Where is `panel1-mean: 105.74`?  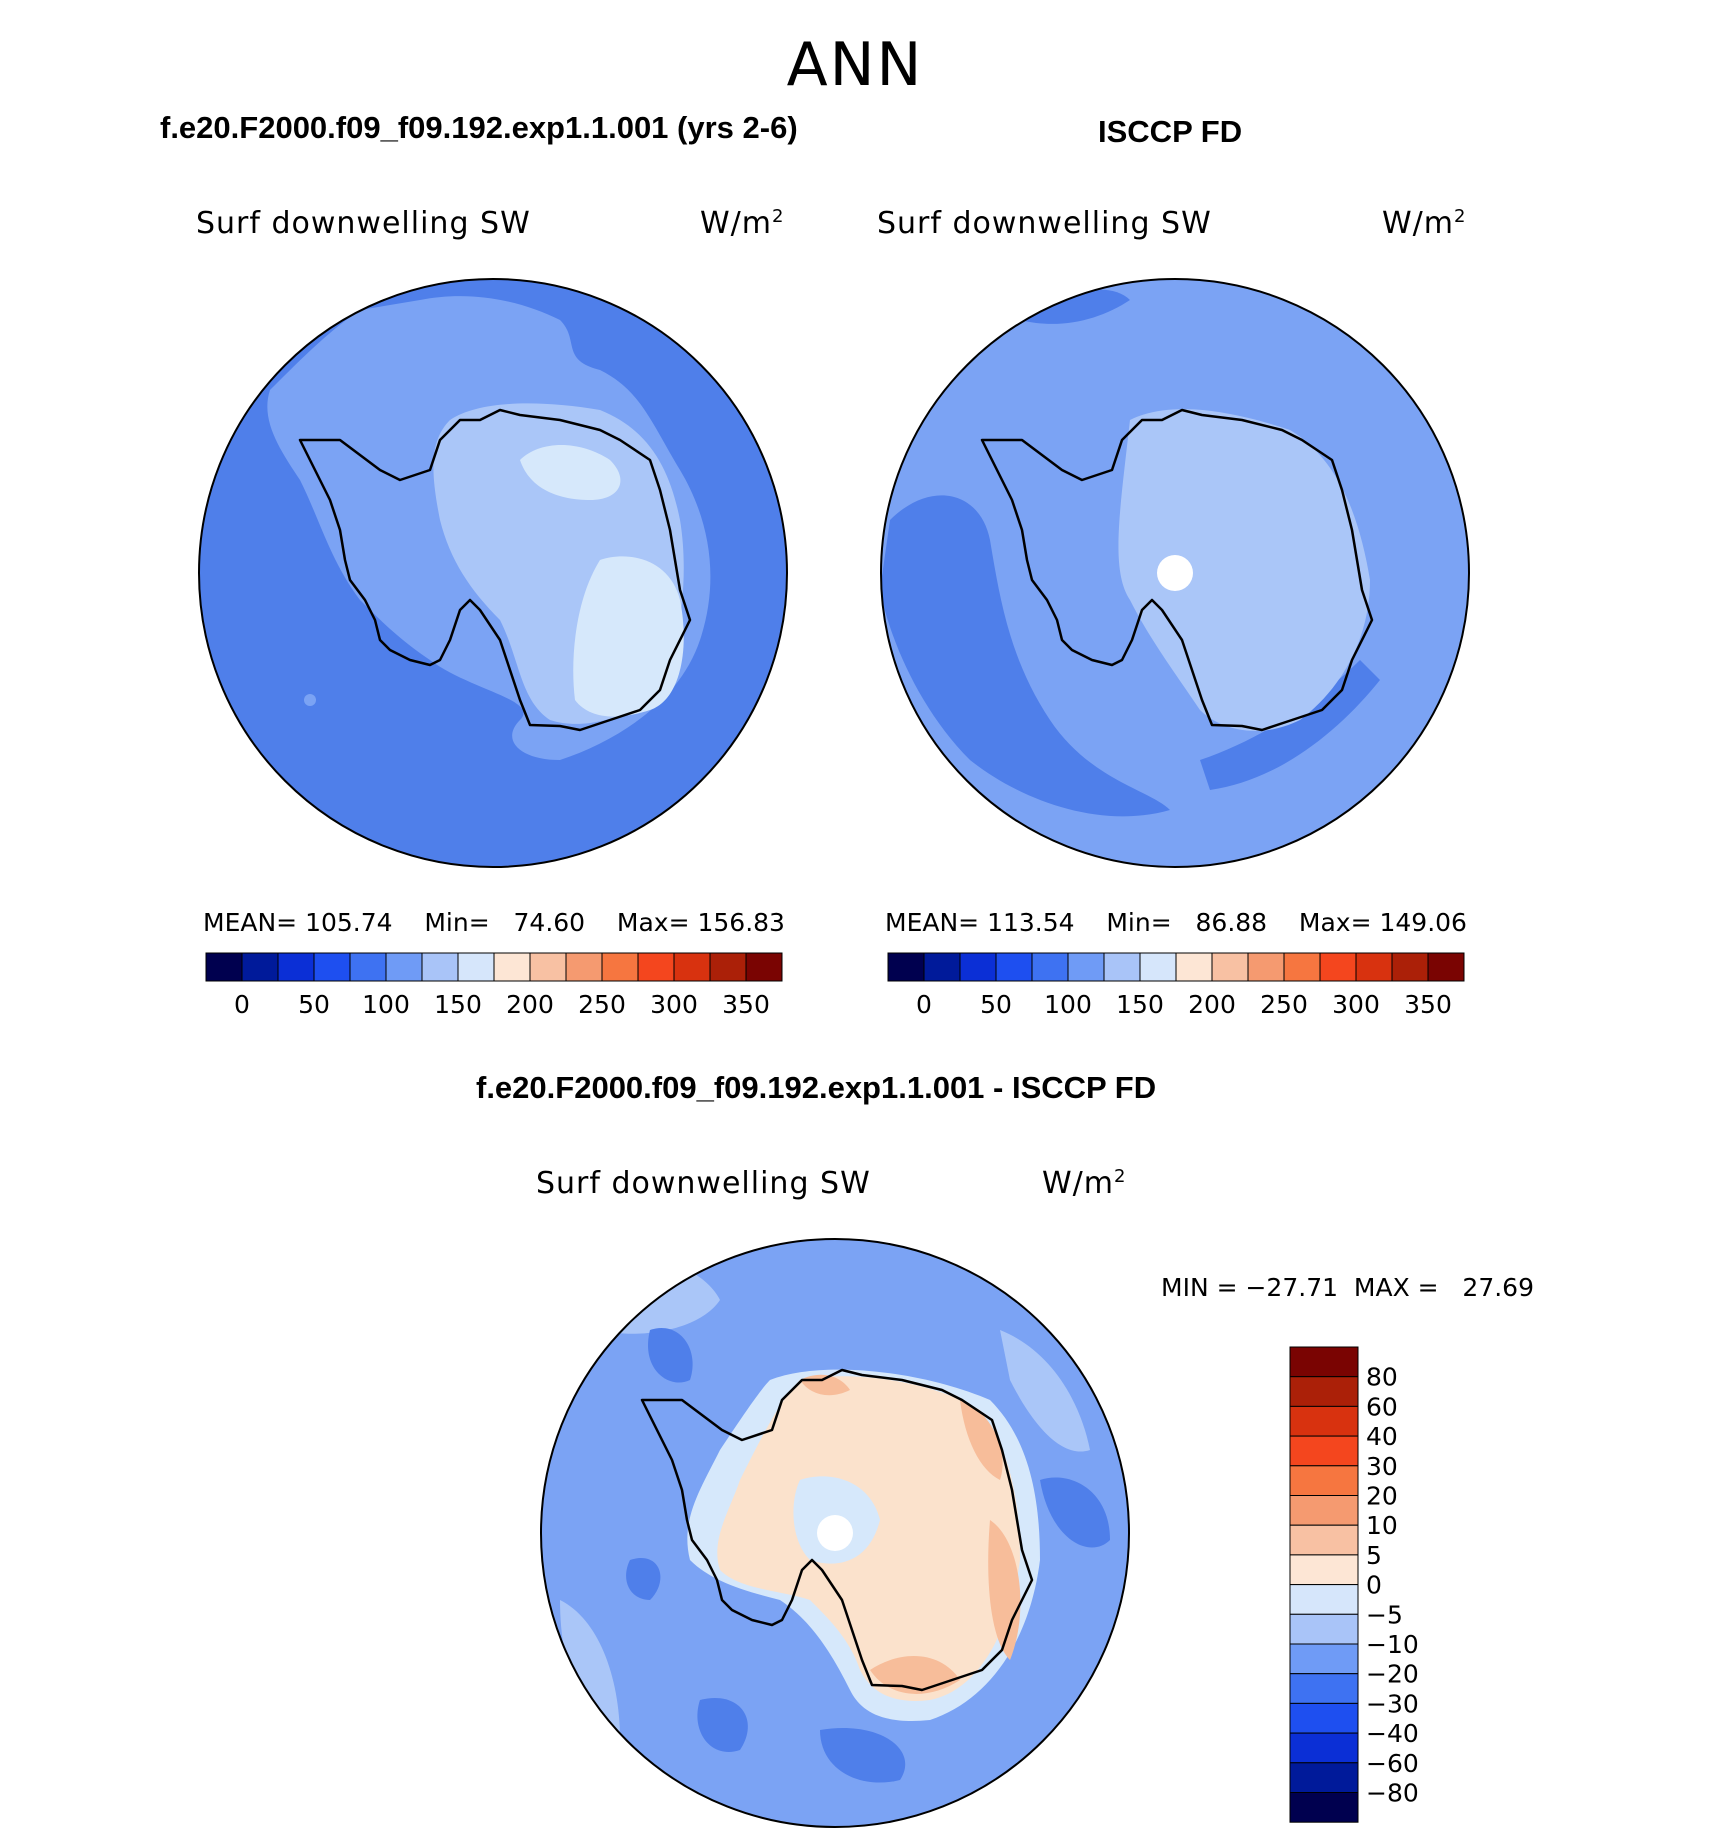 panel1-mean: 105.74 is located at coordinates (349, 922).